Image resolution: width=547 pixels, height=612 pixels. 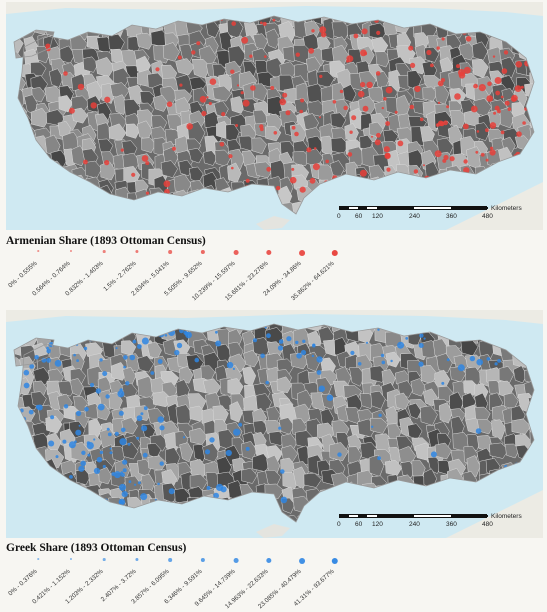 I want to click on greek-map-title: Greek Share (1893 Ottoman Census), so click(x=96, y=548).